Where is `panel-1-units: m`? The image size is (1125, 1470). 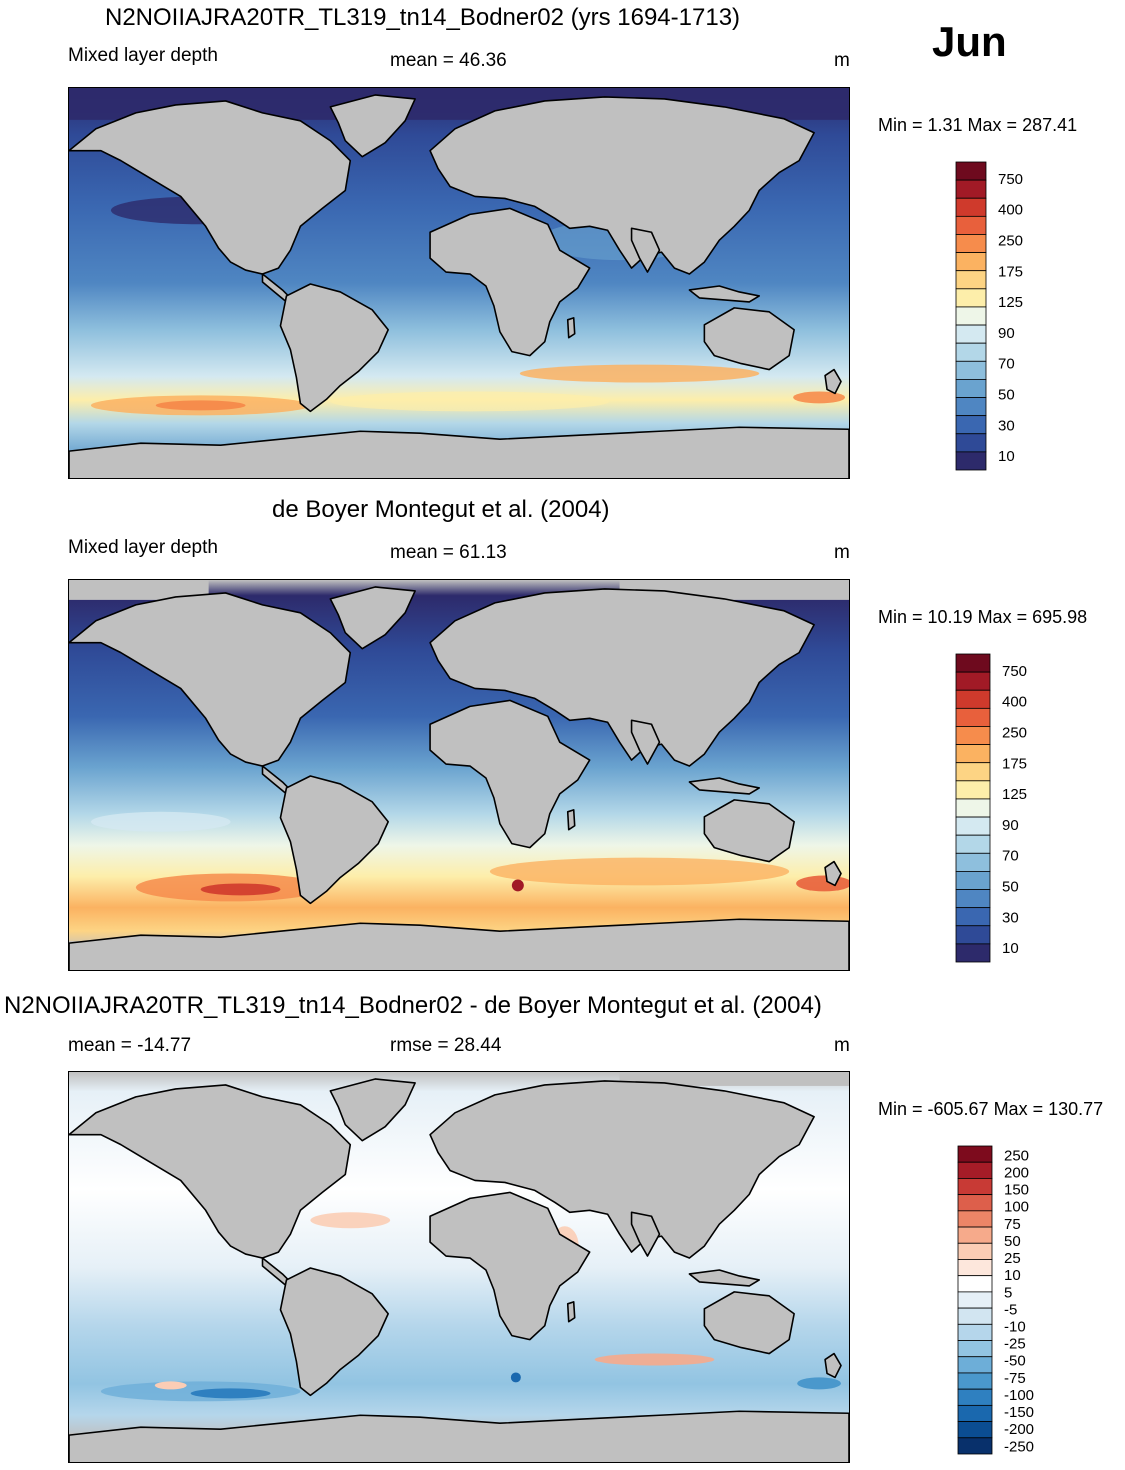 panel-1-units: m is located at coordinates (842, 60).